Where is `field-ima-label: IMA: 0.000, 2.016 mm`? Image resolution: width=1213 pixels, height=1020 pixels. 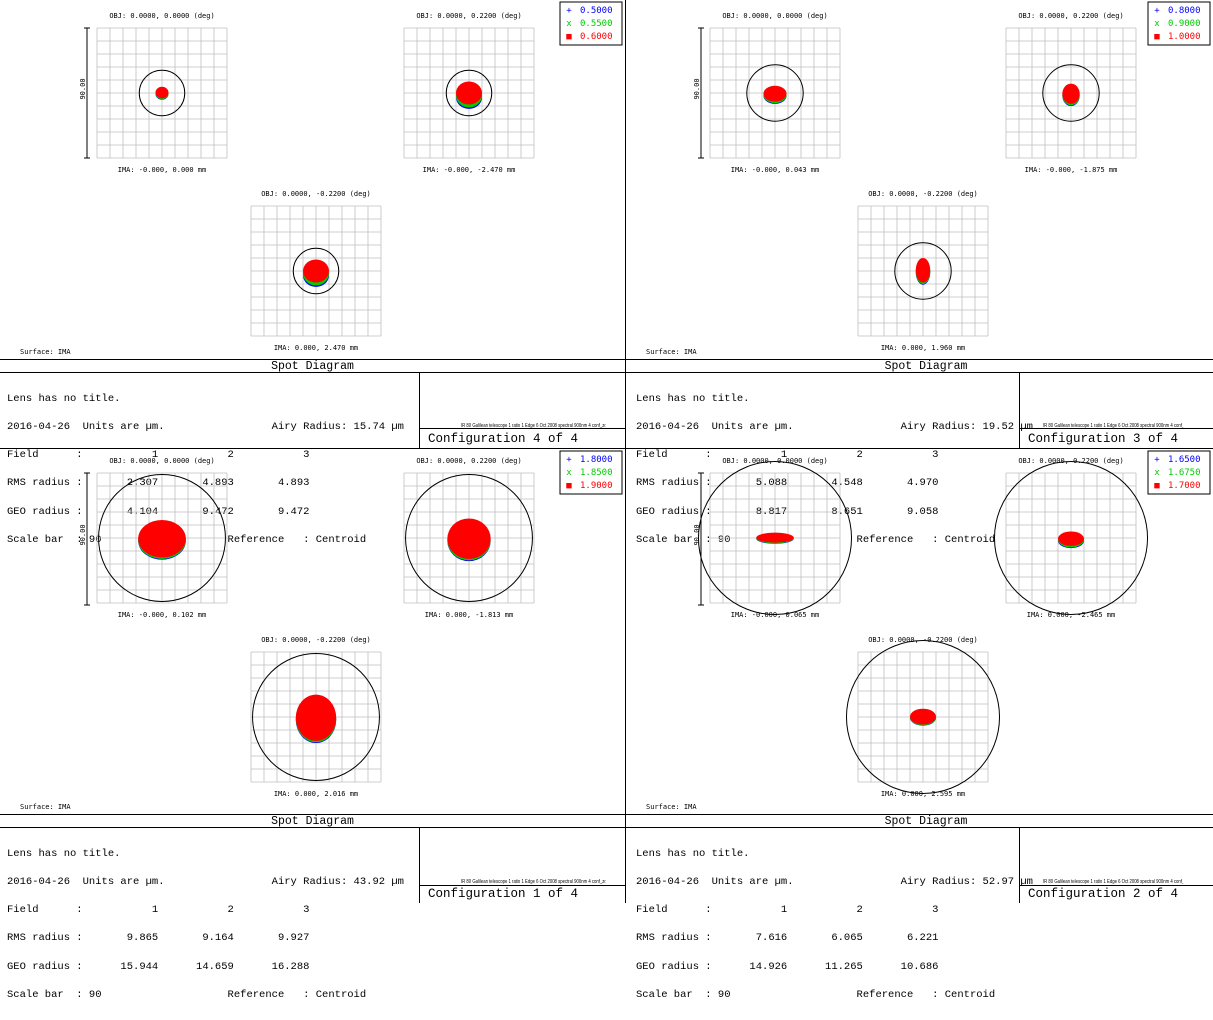 field-ima-label: IMA: 0.000, 2.016 mm is located at coordinates (316, 794).